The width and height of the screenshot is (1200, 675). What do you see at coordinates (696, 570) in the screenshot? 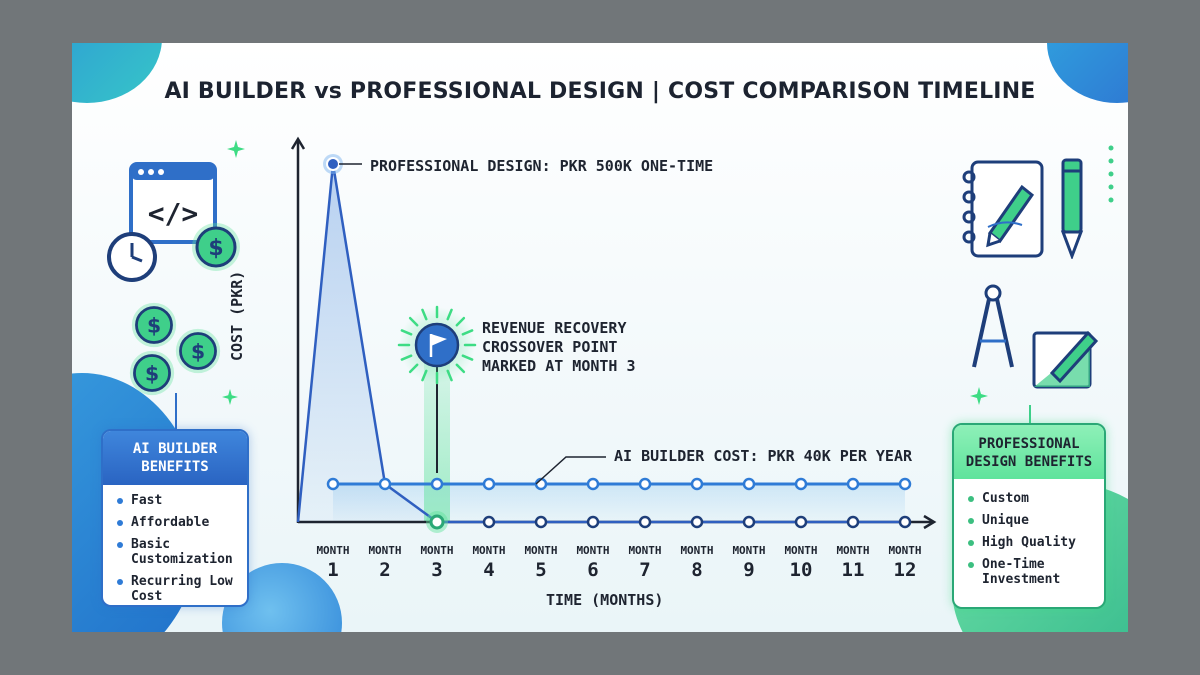
I see `x-tick-label: 8` at bounding box center [696, 570].